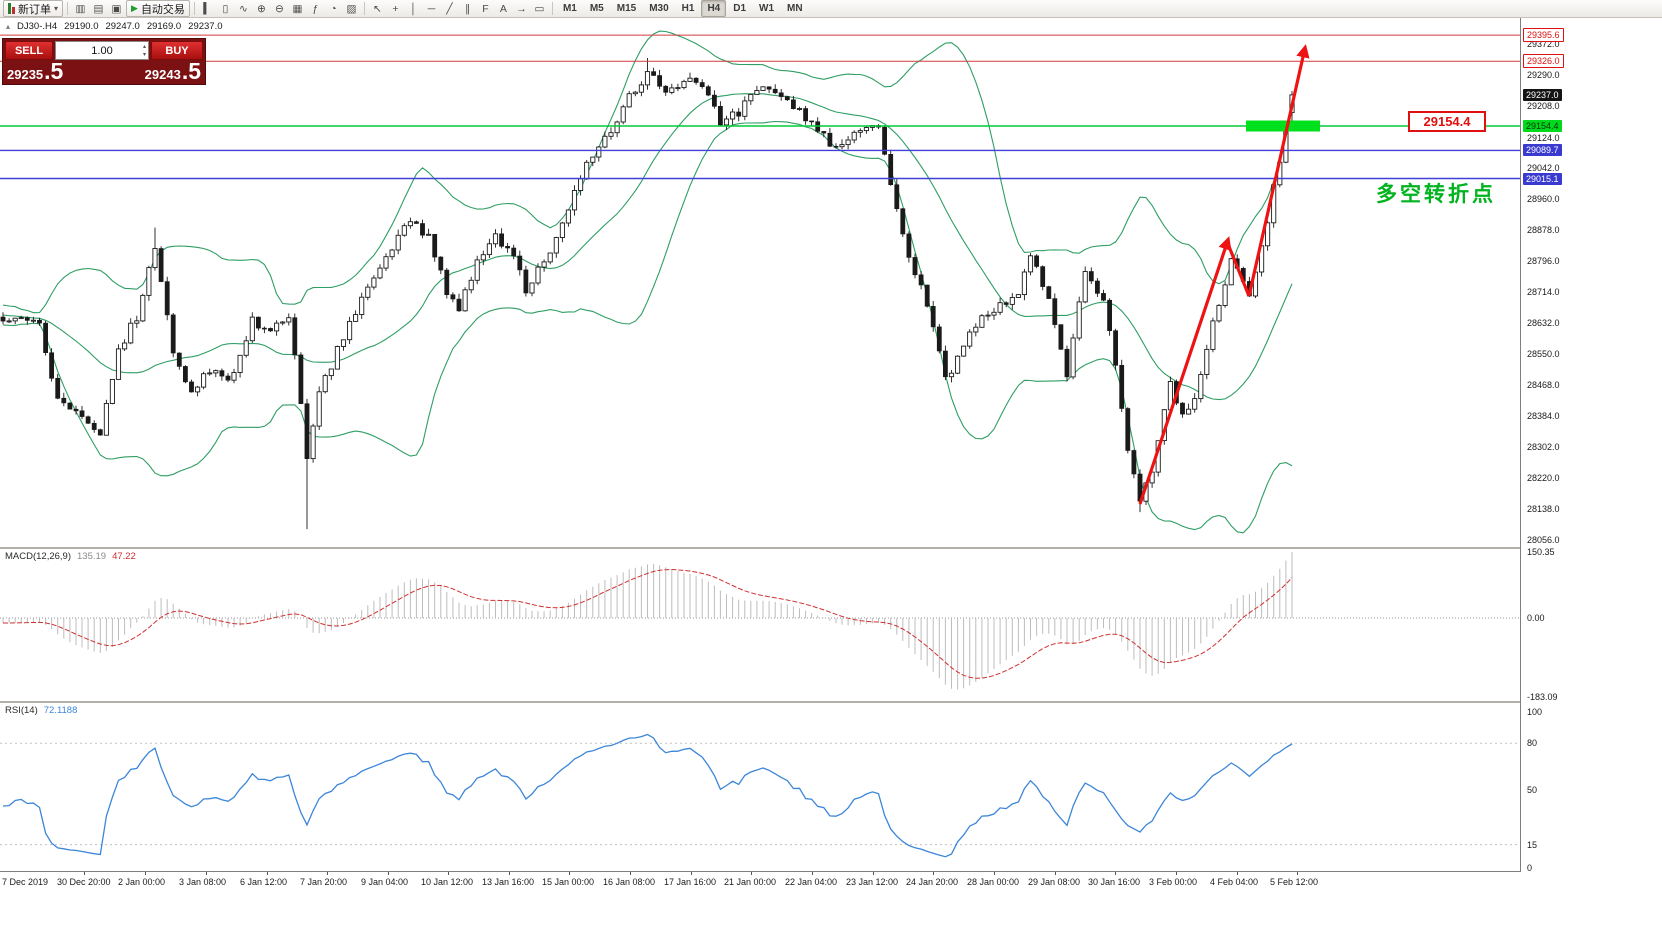  What do you see at coordinates (596, 8) in the screenshot?
I see `timeframe-m5: M5` at bounding box center [596, 8].